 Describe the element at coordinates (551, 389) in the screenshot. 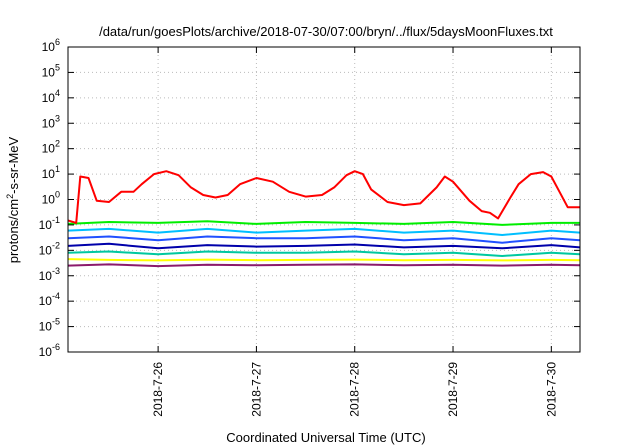

I see `x-tick-label: 2018-7-30` at that location.